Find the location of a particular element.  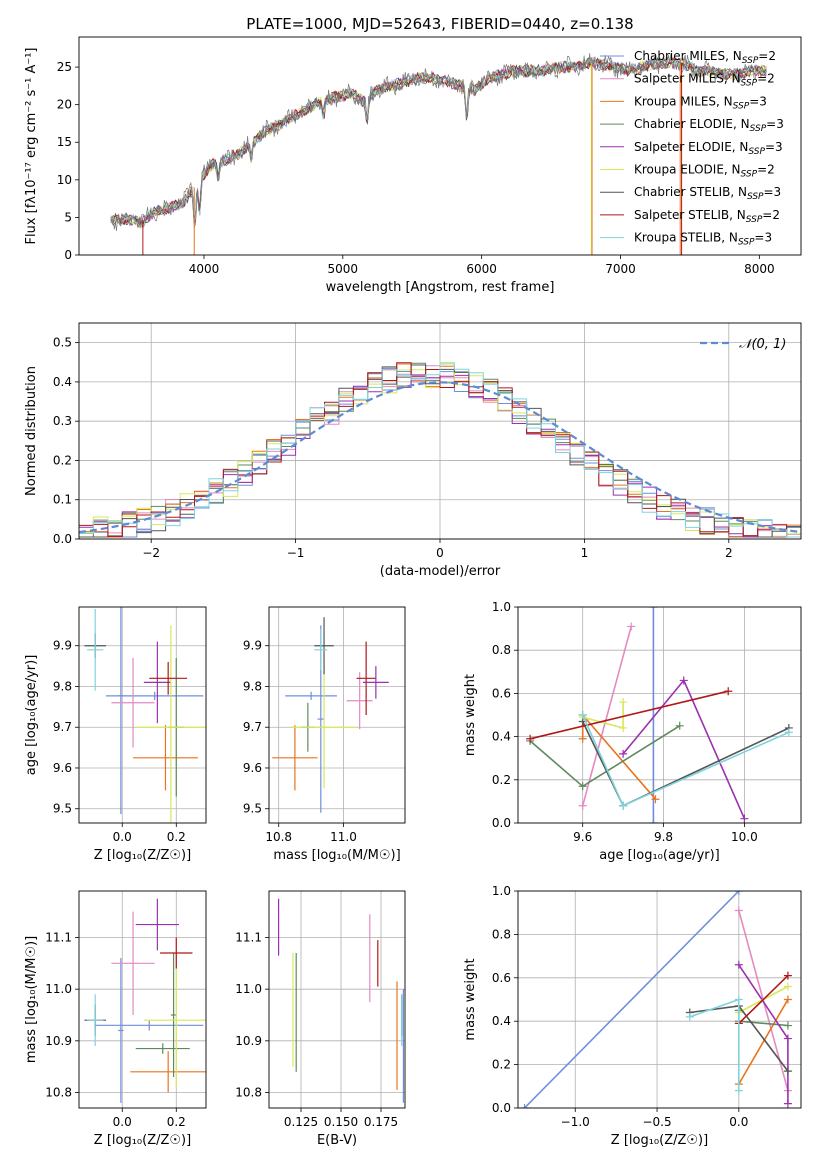

panel-mass-vs-extinction: 0.125 0.150 0.175 10.8 10.9 11.0 11.1 E(B-V) is located at coordinates (320, 1019).